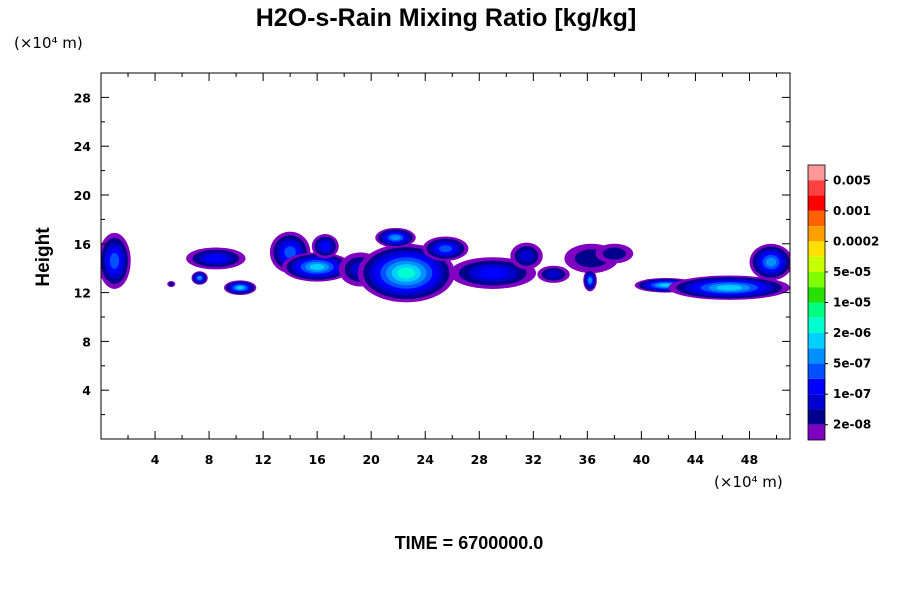 This screenshot has height=600, width=900. What do you see at coordinates (696, 459) in the screenshot?
I see `x-tick-label: 44` at bounding box center [696, 459].